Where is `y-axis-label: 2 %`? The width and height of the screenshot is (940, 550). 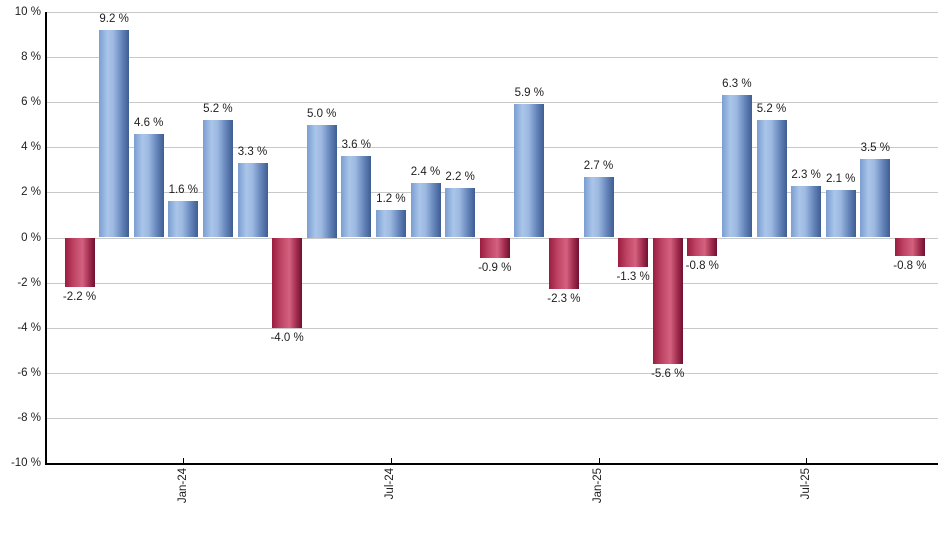 y-axis-label: 2 % is located at coordinates (31, 192).